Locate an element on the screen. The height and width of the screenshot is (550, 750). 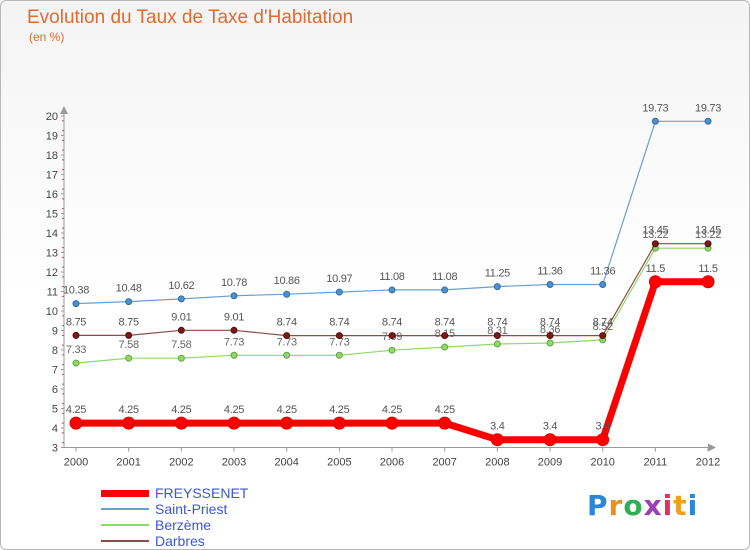
y-tick-label: 4 is located at coordinates (55, 429).